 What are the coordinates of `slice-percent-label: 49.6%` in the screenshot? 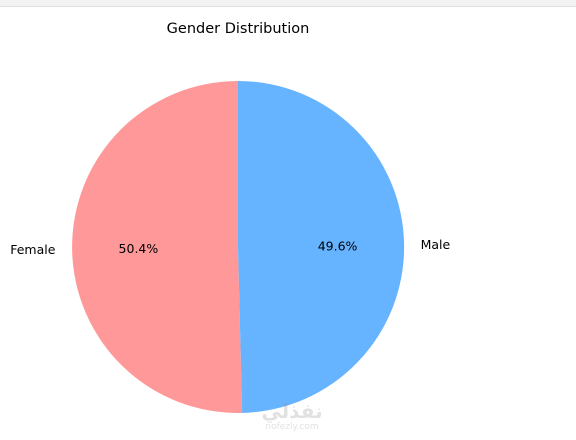 It's located at (338, 245).